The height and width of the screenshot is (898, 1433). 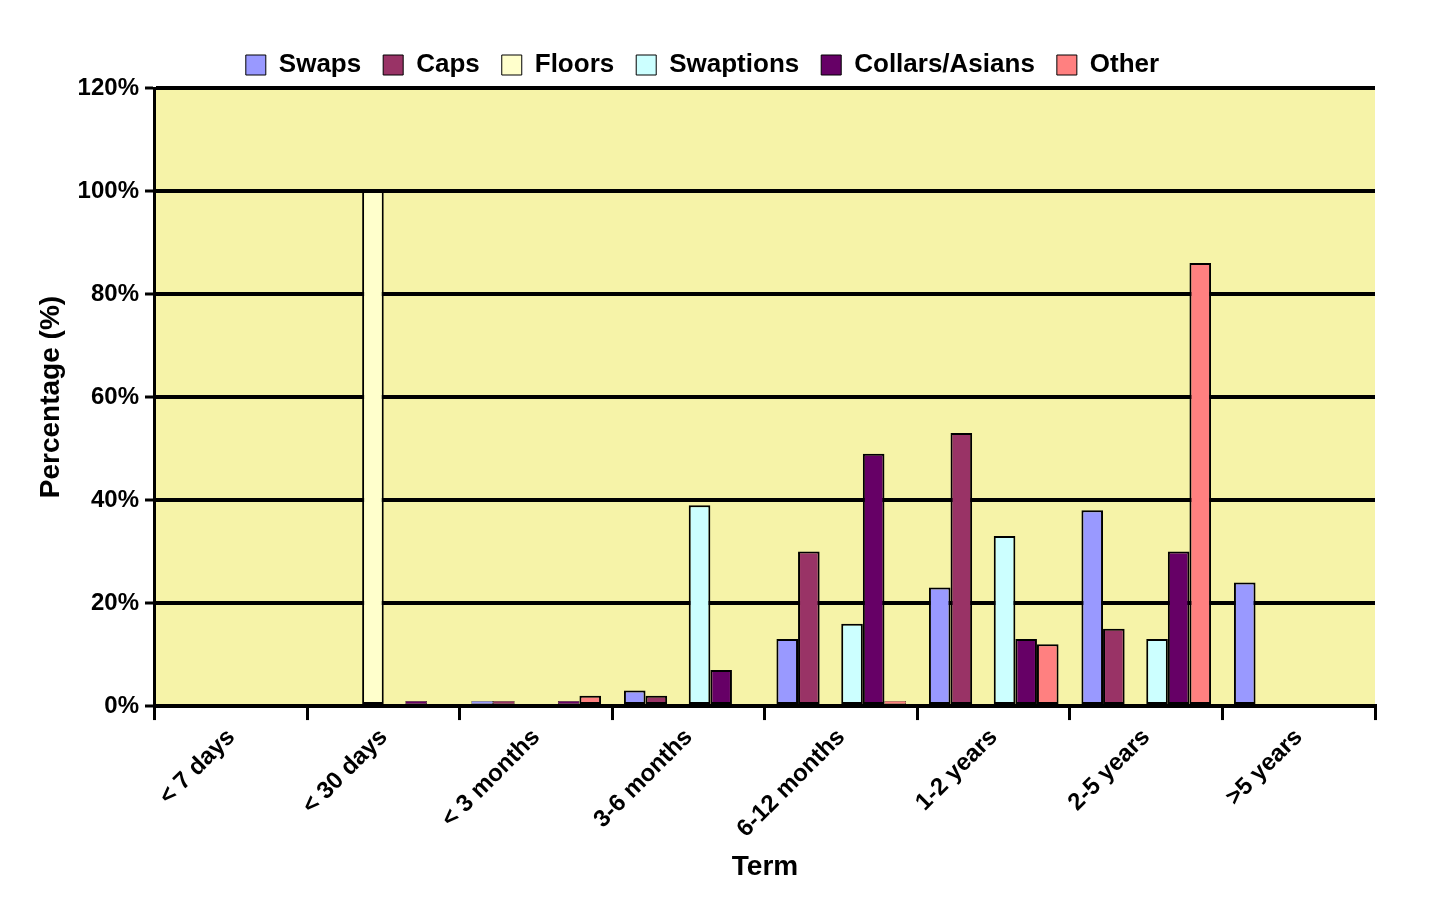 I want to click on legend-label: Other, so click(x=1124, y=63).